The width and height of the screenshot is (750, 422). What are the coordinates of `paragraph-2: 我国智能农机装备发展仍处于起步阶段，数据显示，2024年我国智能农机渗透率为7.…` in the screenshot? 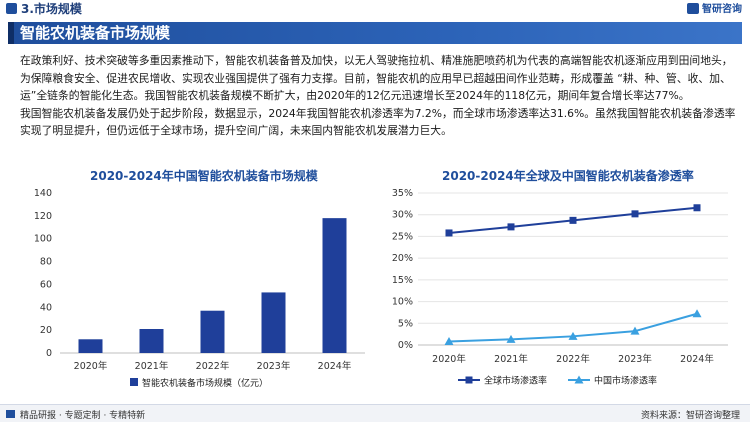 It's located at (378, 122).